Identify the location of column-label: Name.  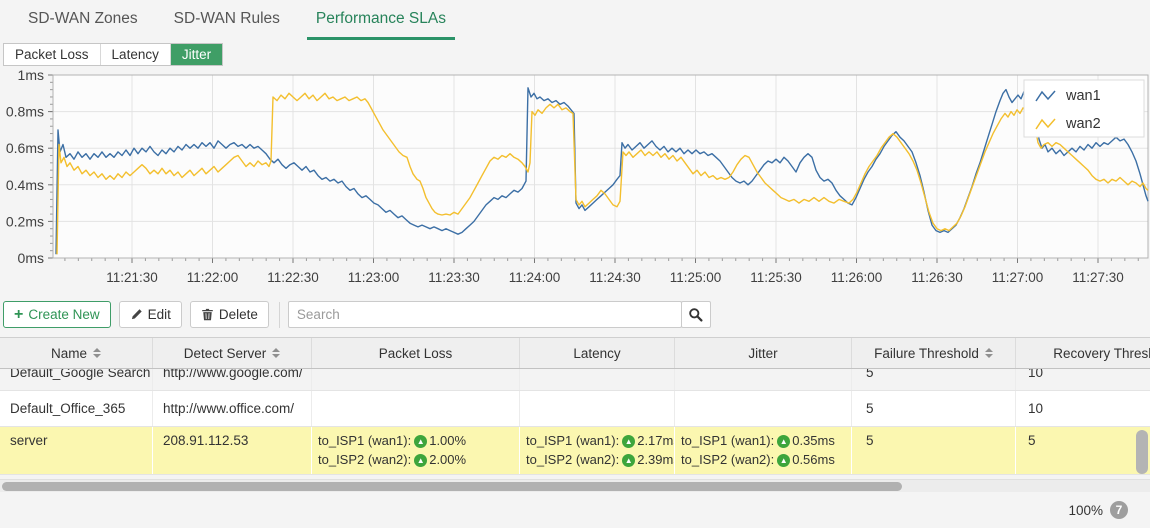
(68, 353).